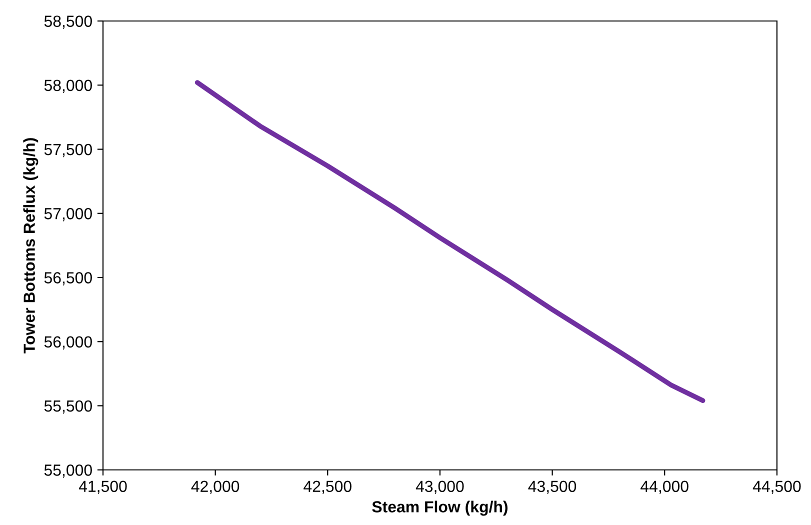  What do you see at coordinates (215, 487) in the screenshot?
I see `x-tick-label: 42,000` at bounding box center [215, 487].